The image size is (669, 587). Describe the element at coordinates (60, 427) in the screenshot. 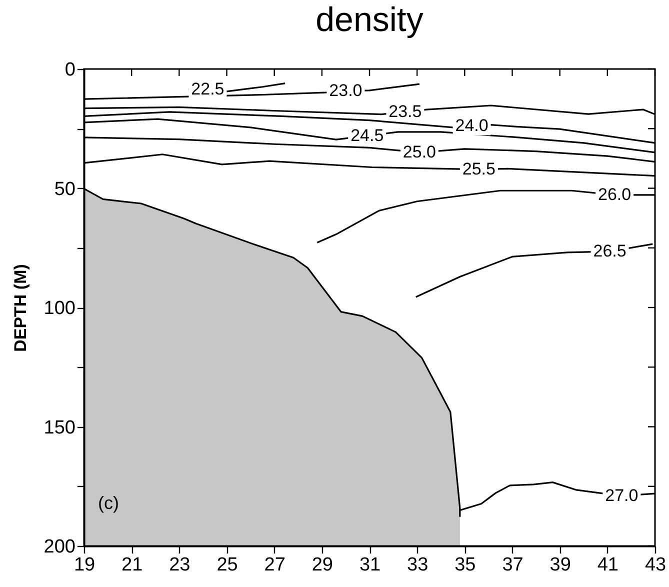

I see `y-tick-label: 150` at that location.